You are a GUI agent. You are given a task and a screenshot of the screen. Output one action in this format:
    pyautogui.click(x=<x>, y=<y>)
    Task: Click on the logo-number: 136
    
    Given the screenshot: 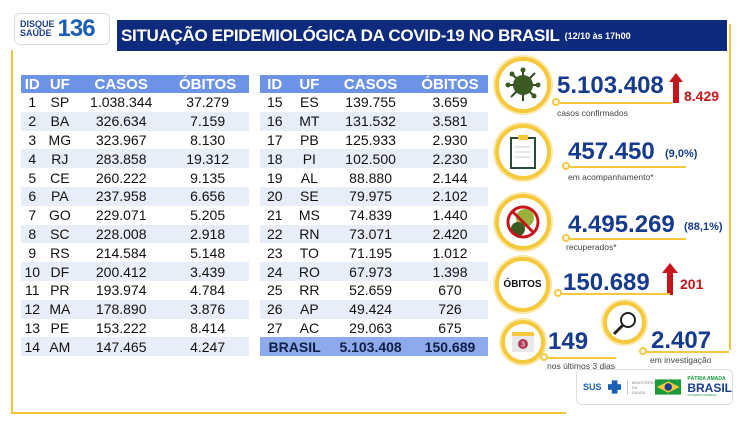 What is the action you would take?
    pyautogui.click(x=76, y=28)
    